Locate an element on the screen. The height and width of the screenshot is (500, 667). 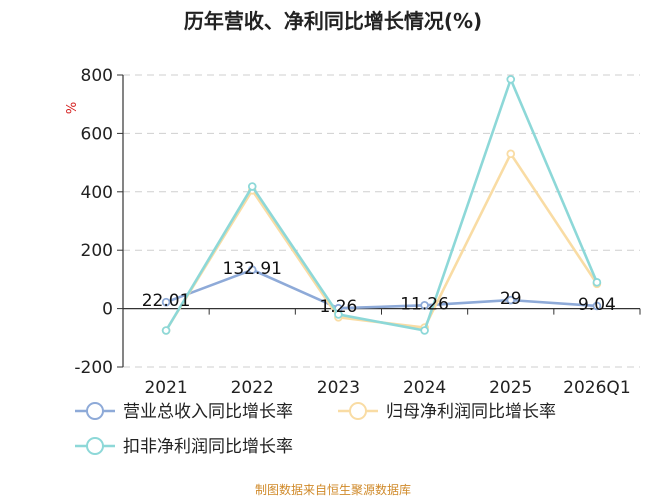
y-tick-label: 0 is located at coordinates (107, 310).